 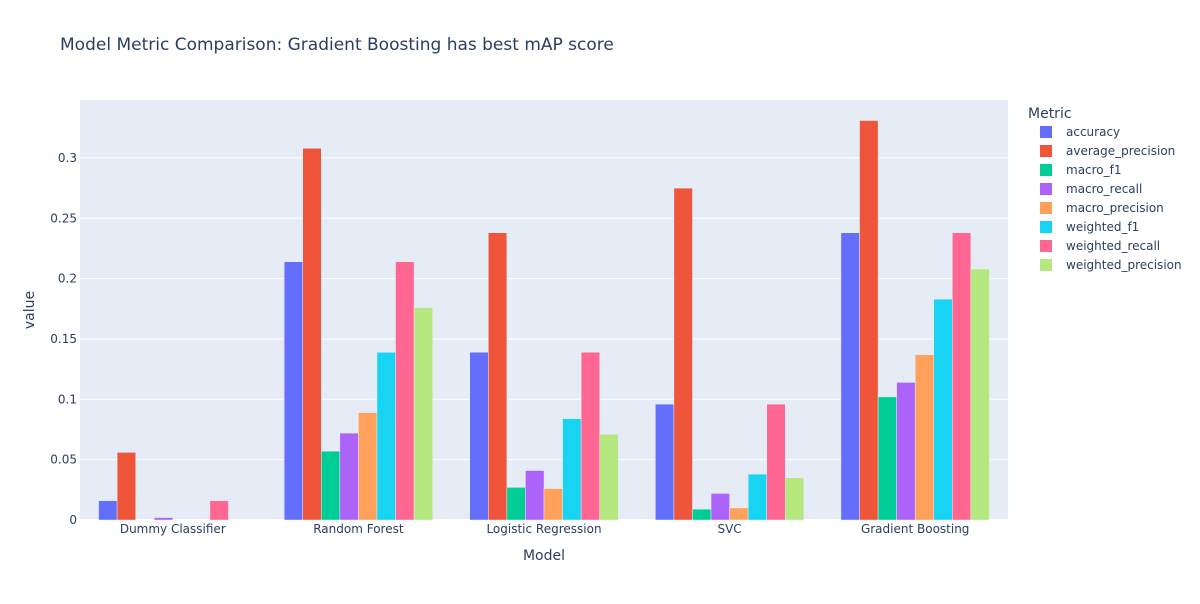 What do you see at coordinates (1124, 265) in the screenshot?
I see `legend-label: weighted_precision` at bounding box center [1124, 265].